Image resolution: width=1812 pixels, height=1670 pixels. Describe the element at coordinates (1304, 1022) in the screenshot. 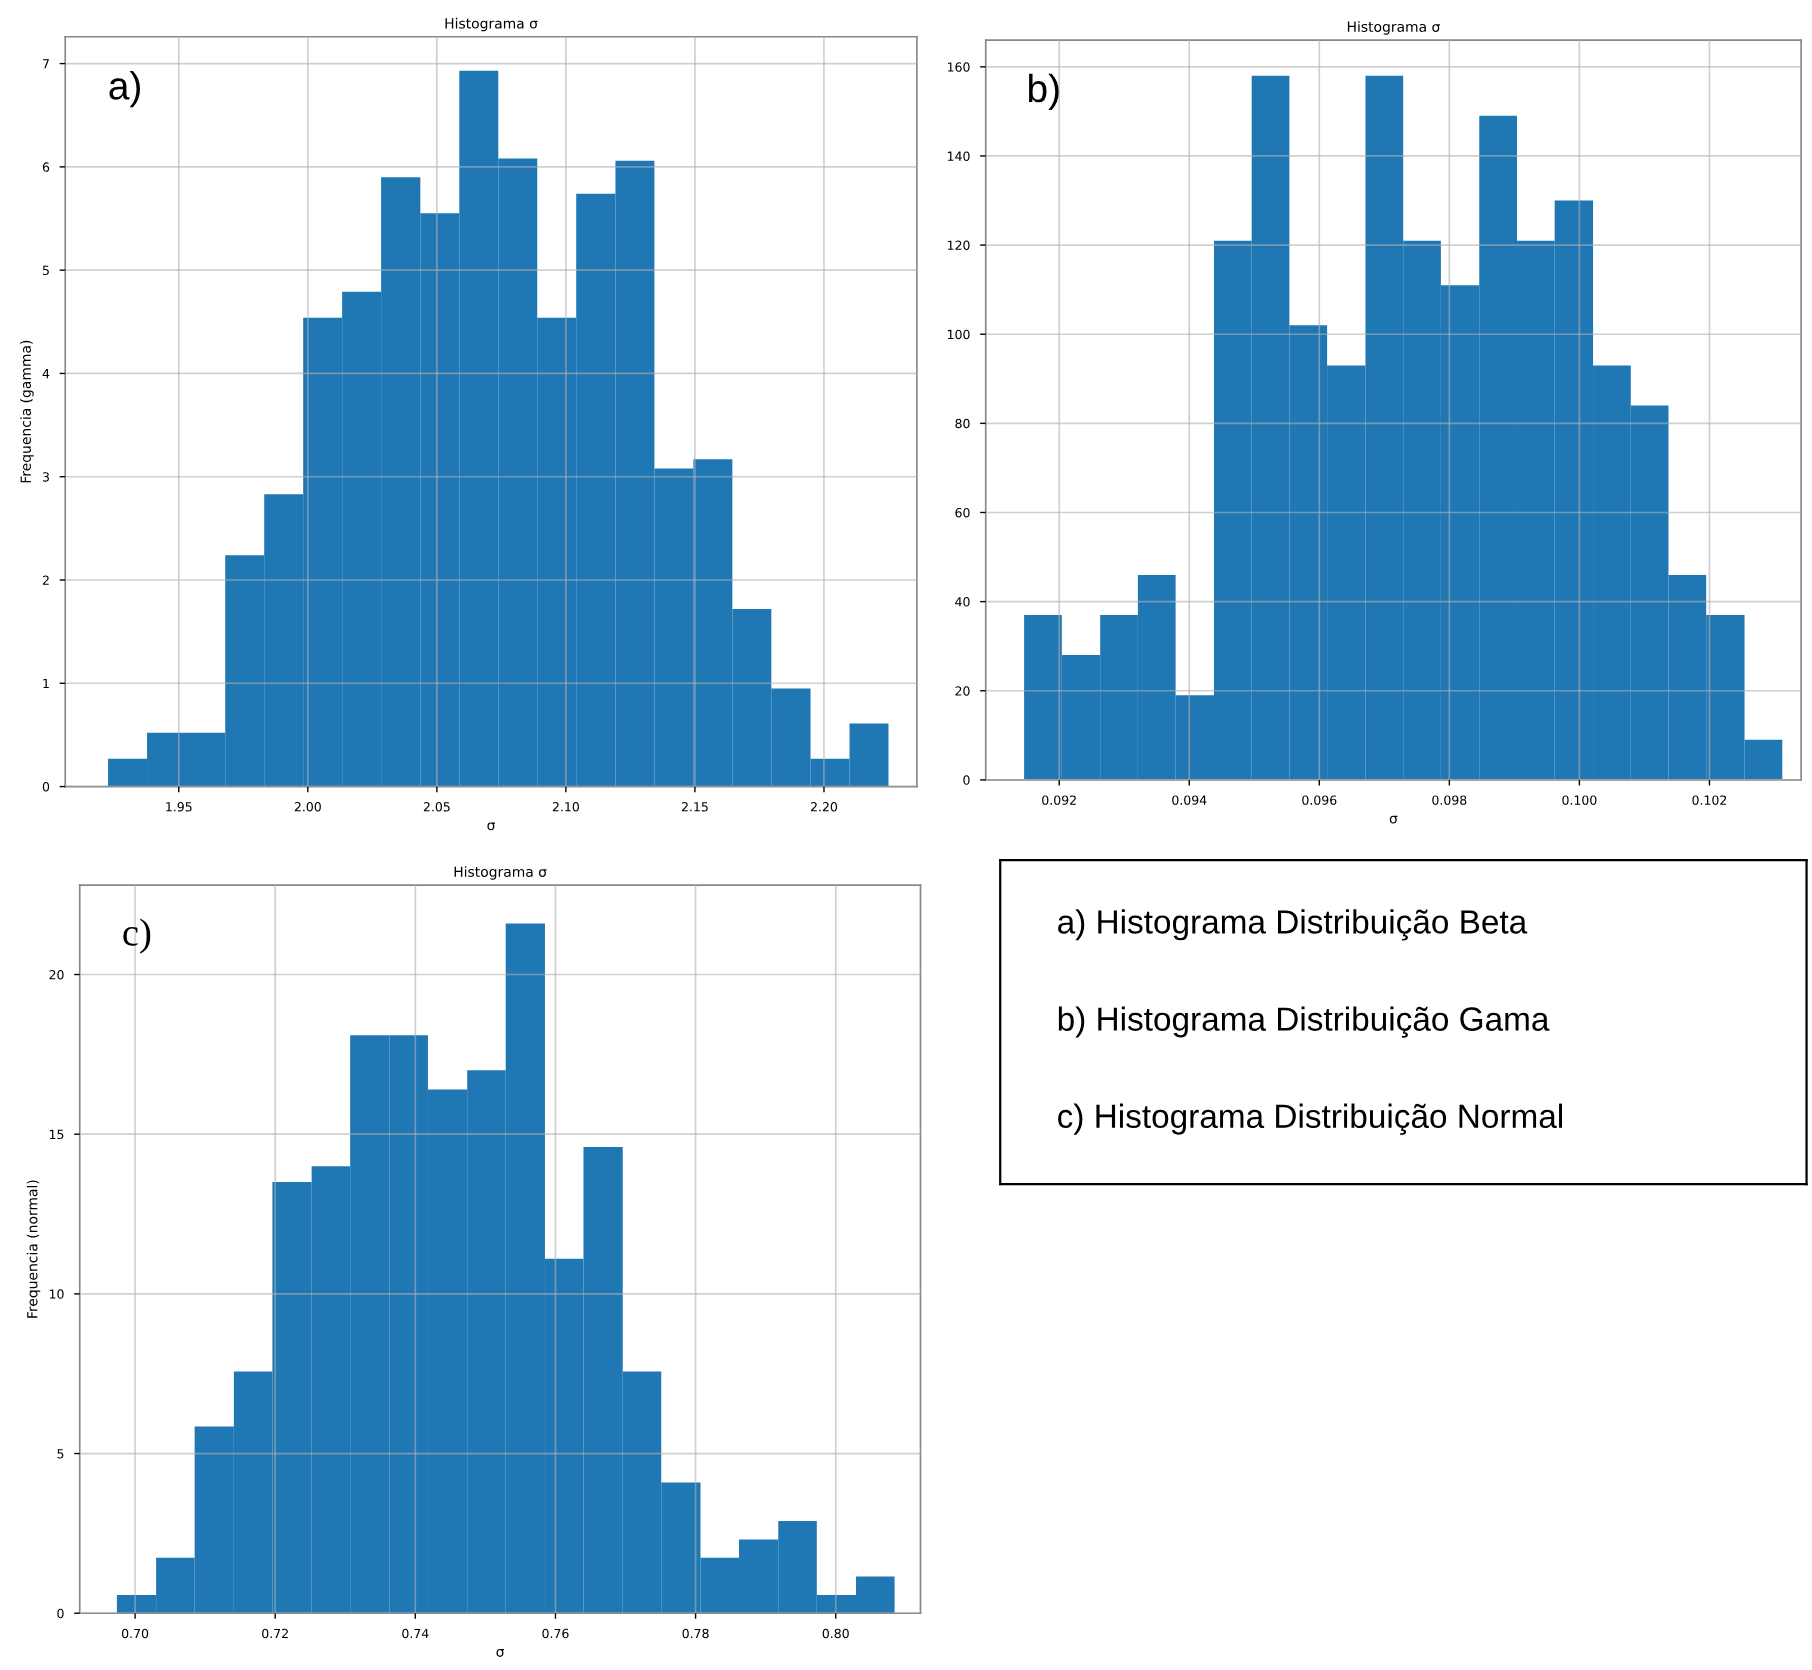

I see `text: b) Histograma Distribuição Gama` at that location.